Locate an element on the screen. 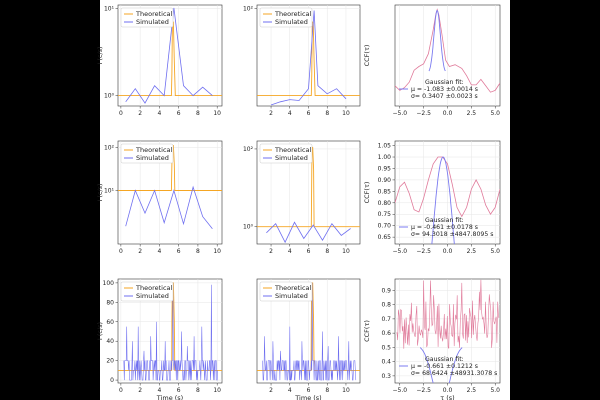 This screenshot has height=400, width=600. y-tick-label: 0.3 is located at coordinates (386, 376).